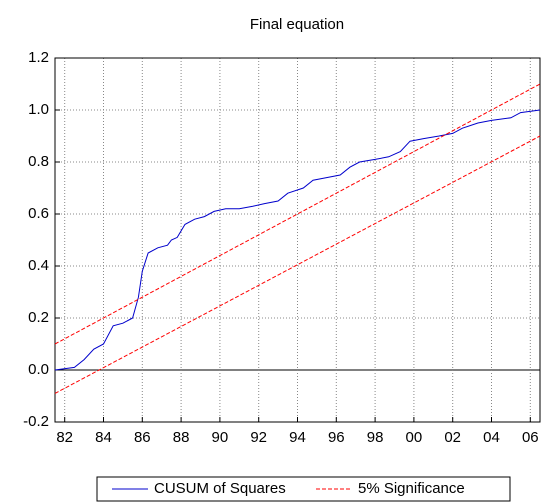 This screenshot has height=502, width=550. I want to click on y-tick-label: 1.2, so click(38, 57).